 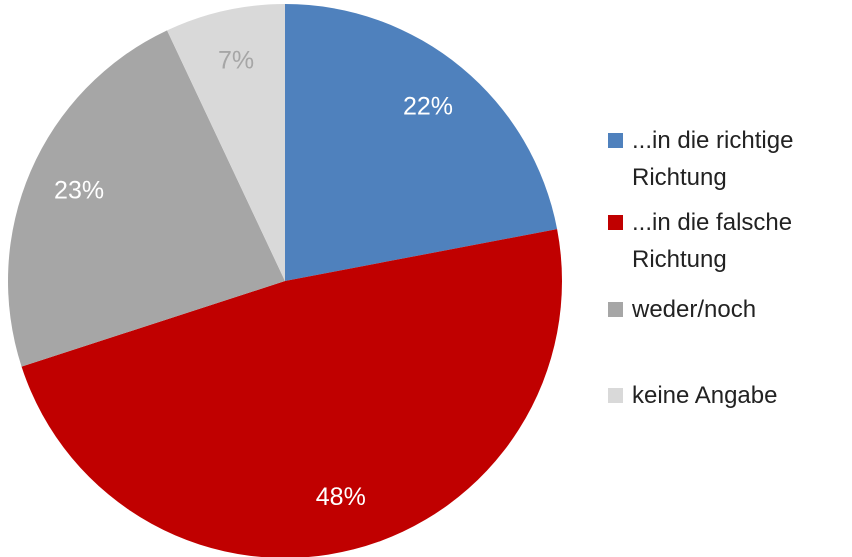 I want to click on legend-label: keine Angabe, so click(x=705, y=395).